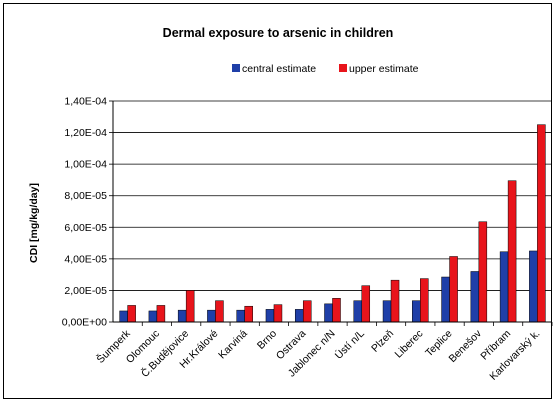 This screenshot has height=402, width=556. What do you see at coordinates (85, 259) in the screenshot?
I see `y-tick-label: 4,00E-05` at bounding box center [85, 259].